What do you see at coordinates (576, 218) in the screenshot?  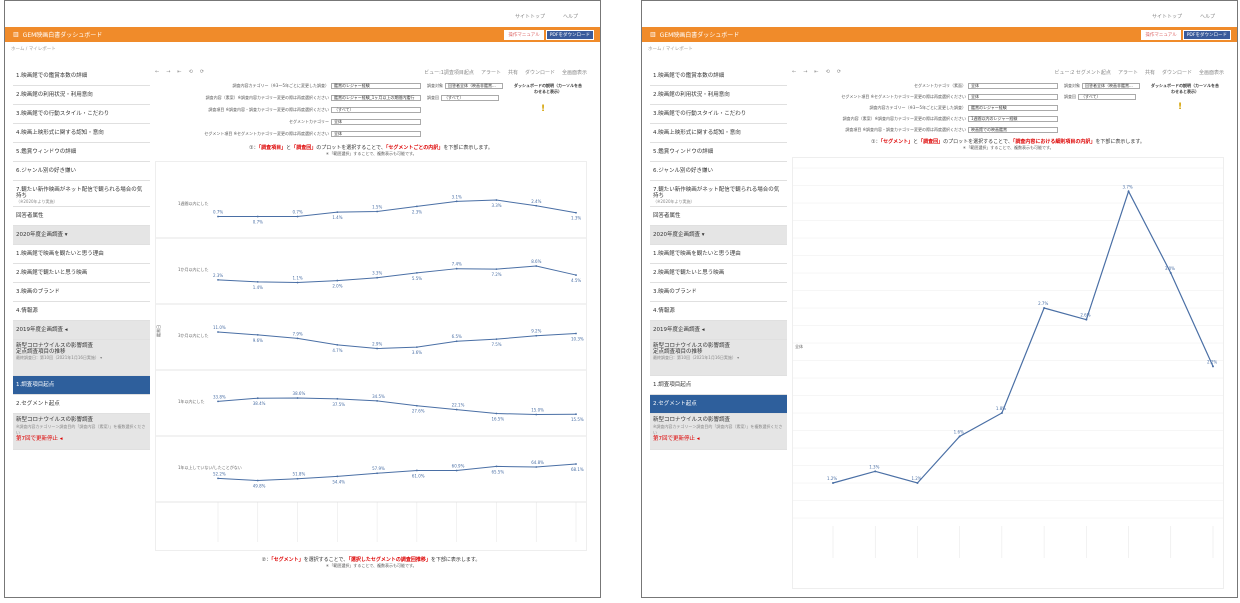 I see `data-label: 1.3%` at bounding box center [576, 218].